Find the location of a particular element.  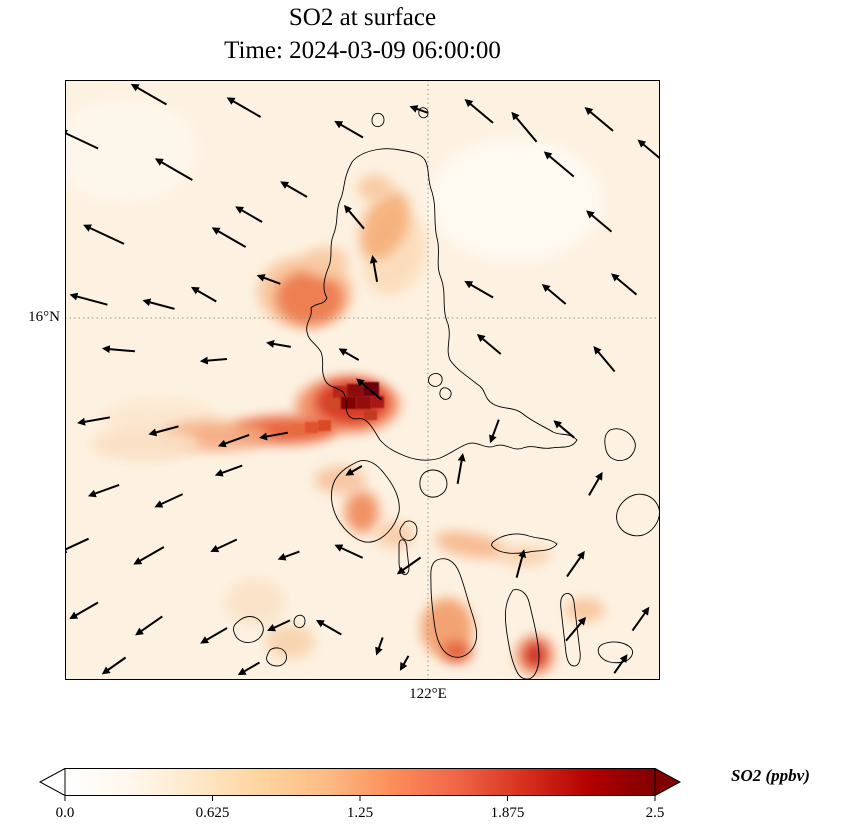

colorbar-tick-label: 0.0 is located at coordinates (65, 813).